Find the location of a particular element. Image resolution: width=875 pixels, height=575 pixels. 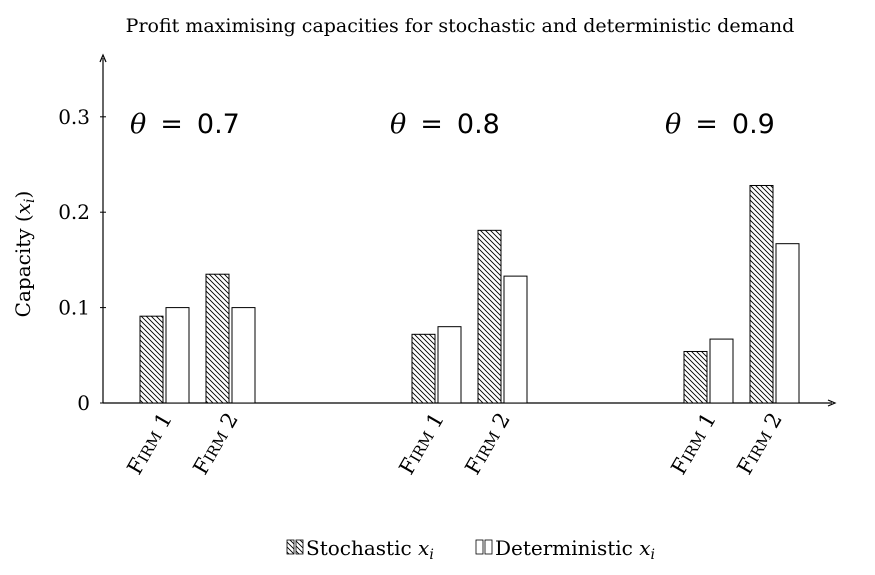

y-axis-label-var: x is located at coordinates (23, 208).